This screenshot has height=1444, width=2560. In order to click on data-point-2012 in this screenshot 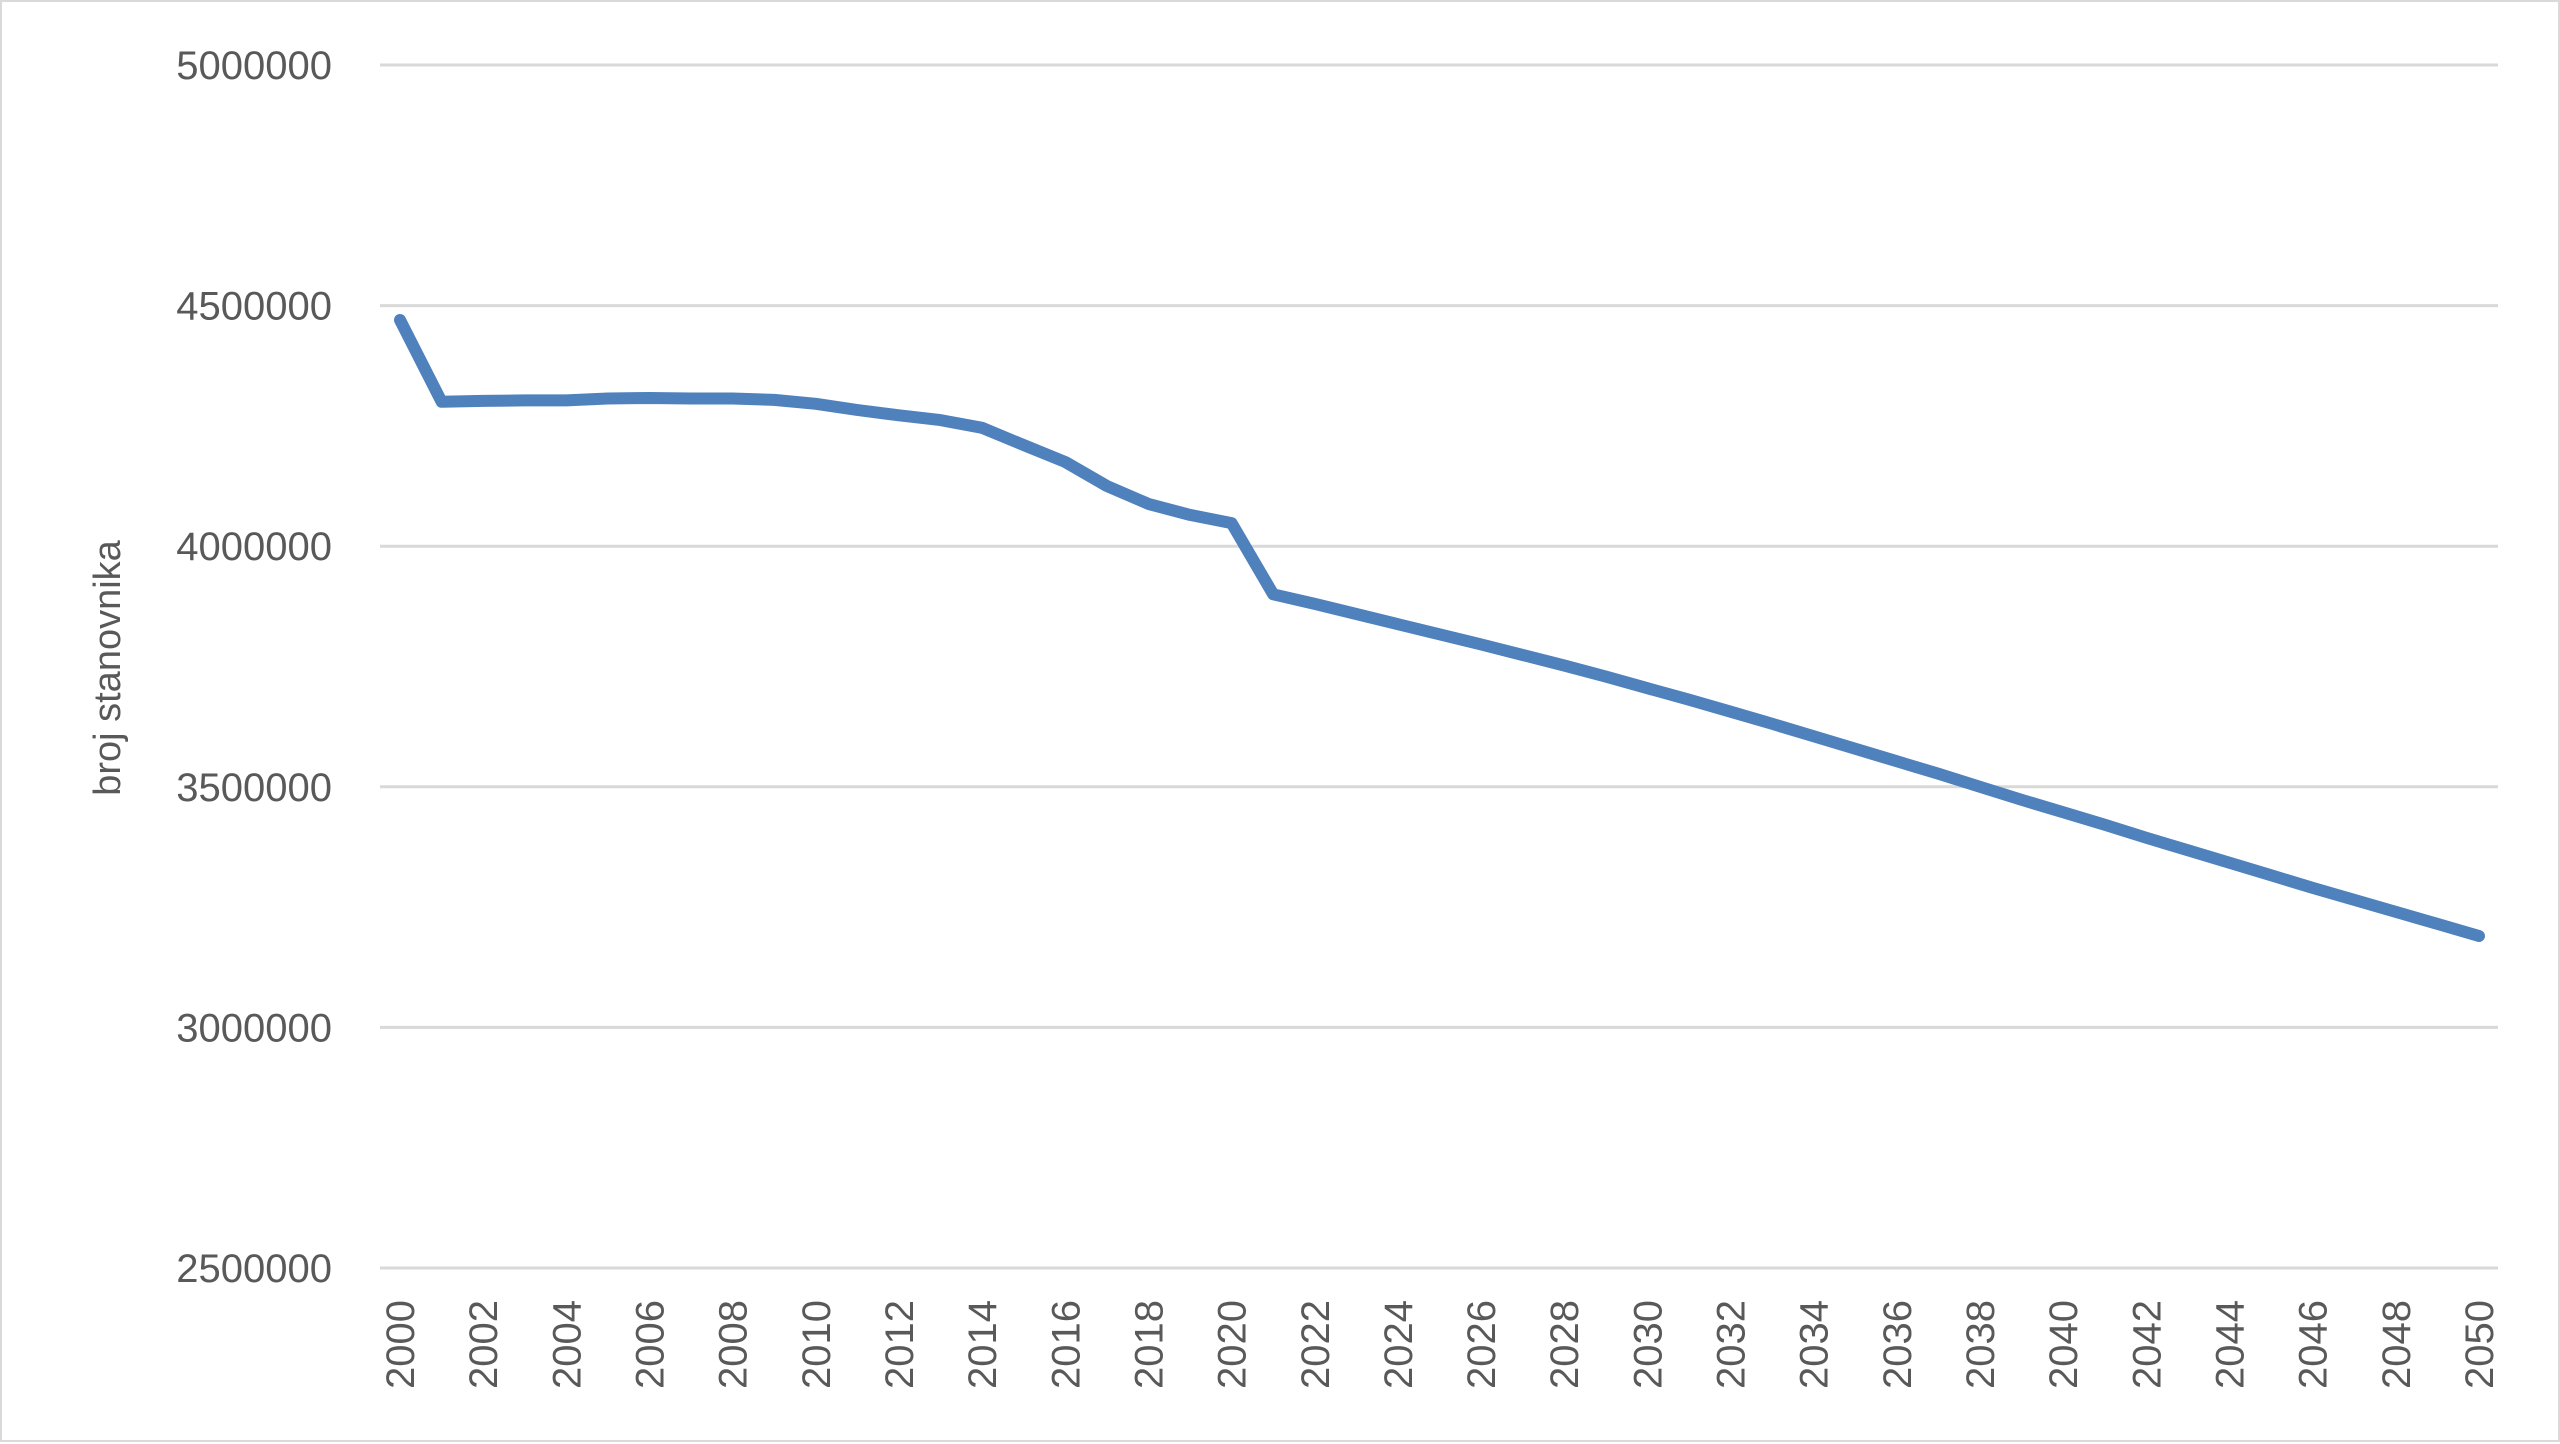, I will do `click(899, 415)`.